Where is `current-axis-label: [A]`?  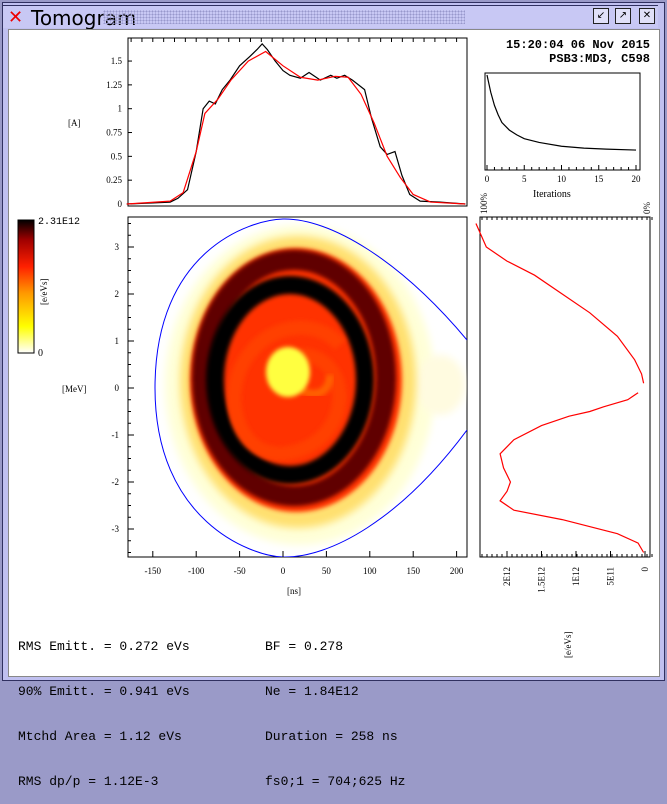
current-axis-label: [A] is located at coordinates (74, 123).